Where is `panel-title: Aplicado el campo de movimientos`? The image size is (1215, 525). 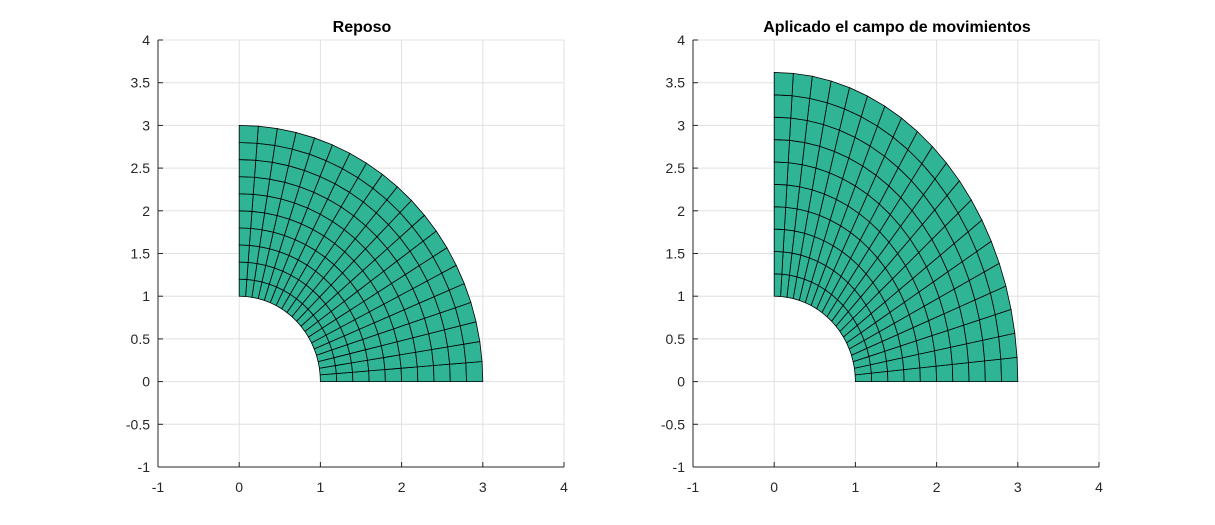
panel-title: Aplicado el campo de movimientos is located at coordinates (897, 27).